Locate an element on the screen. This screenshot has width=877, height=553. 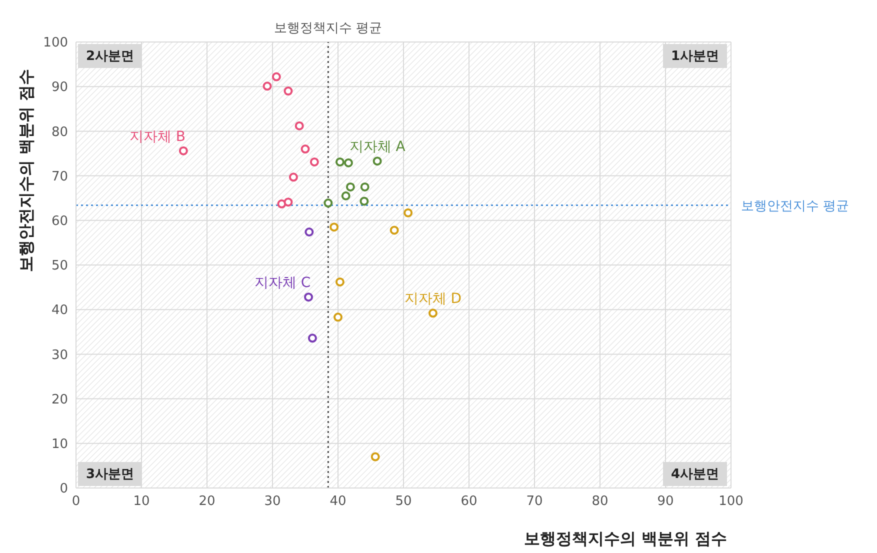
x-tick-label: 80 is located at coordinates (600, 502).